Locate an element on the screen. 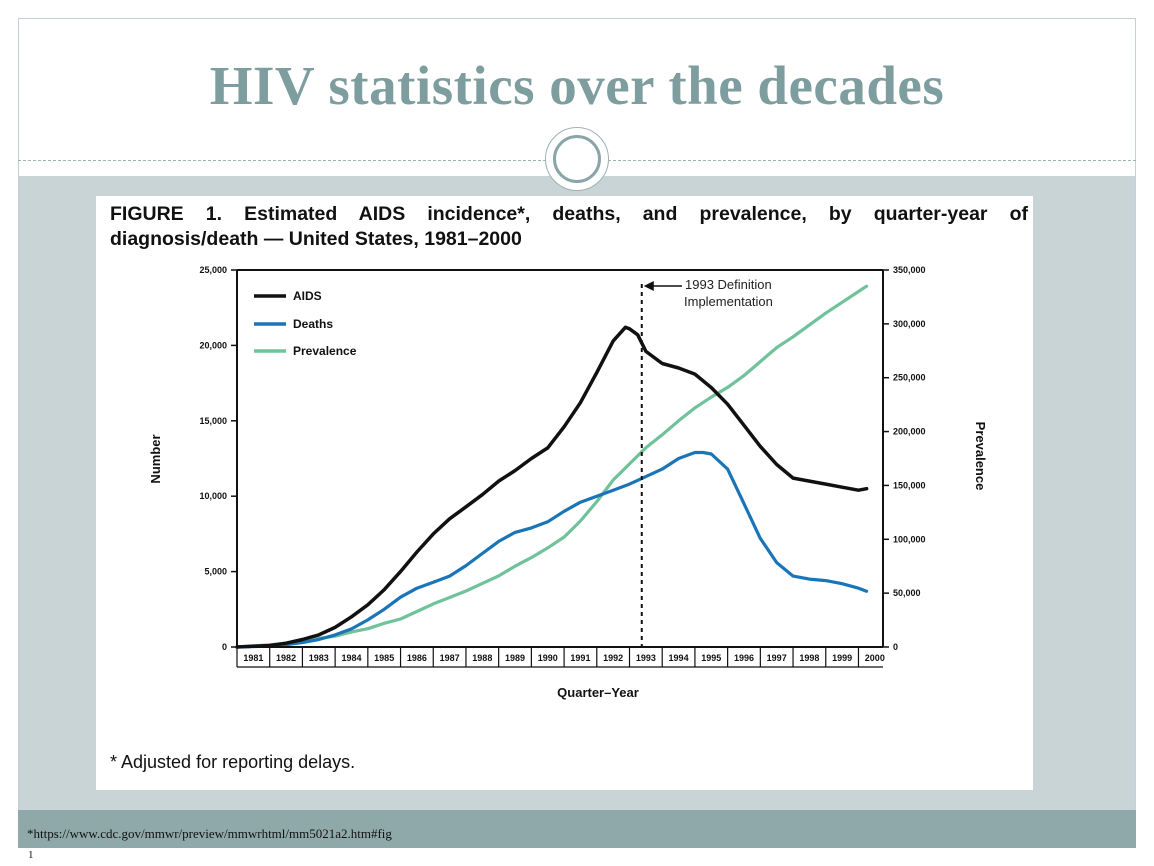 Image resolution: width=1154 pixels, height=866 pixels. x-tick-label: 1994 is located at coordinates (679, 658).